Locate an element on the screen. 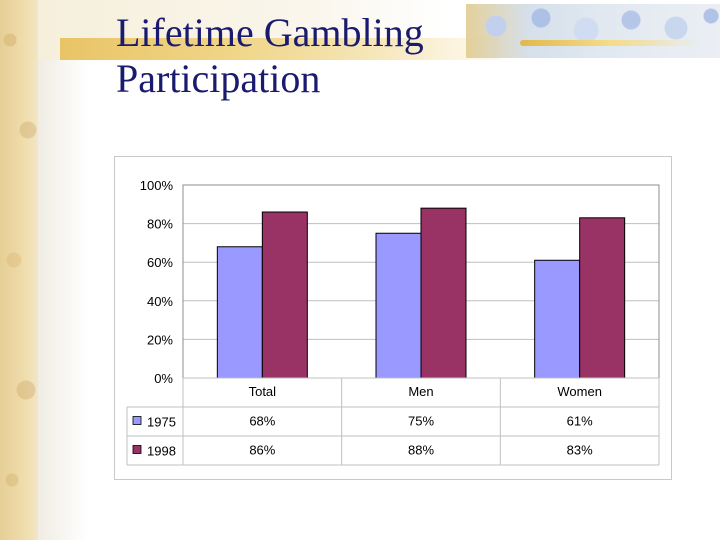 The width and height of the screenshot is (720, 540). slide-title-line1: Lifetime Gambling is located at coordinates (270, 32).